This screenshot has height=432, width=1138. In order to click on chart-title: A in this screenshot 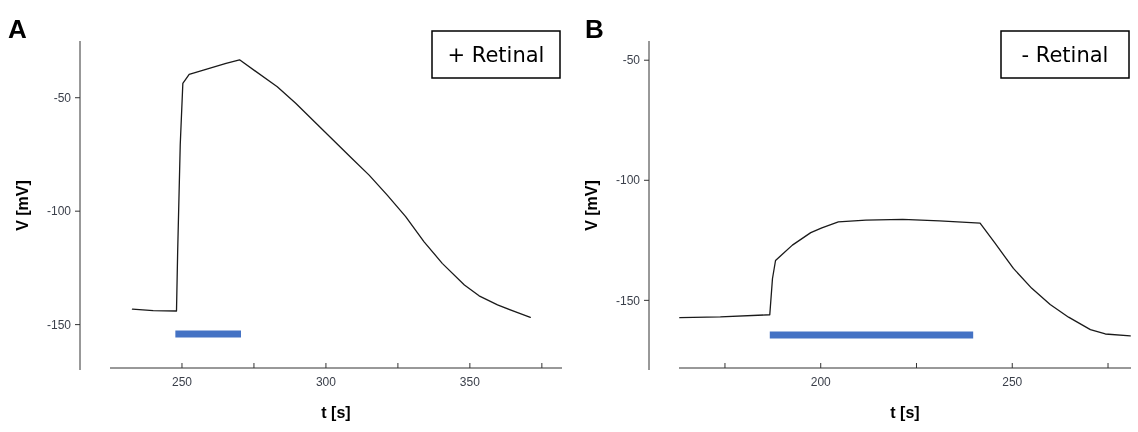, I will do `click(17, 29)`.